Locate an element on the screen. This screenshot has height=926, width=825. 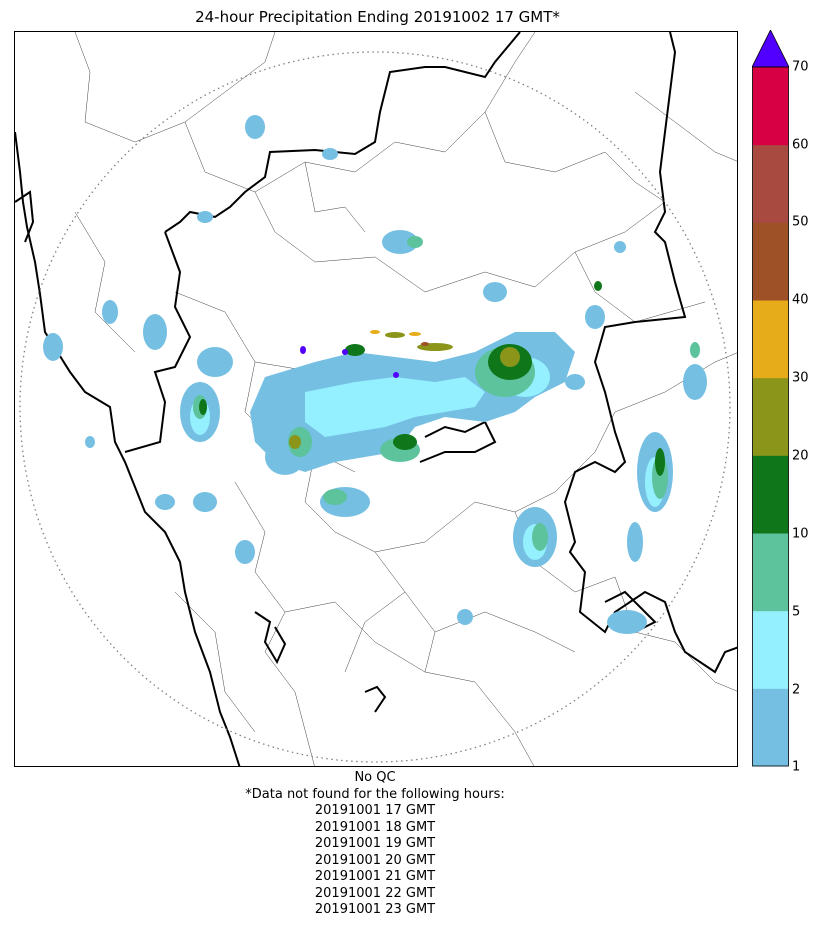
missing-hour-item: 20191001 23 GMT is located at coordinates (375, 909).